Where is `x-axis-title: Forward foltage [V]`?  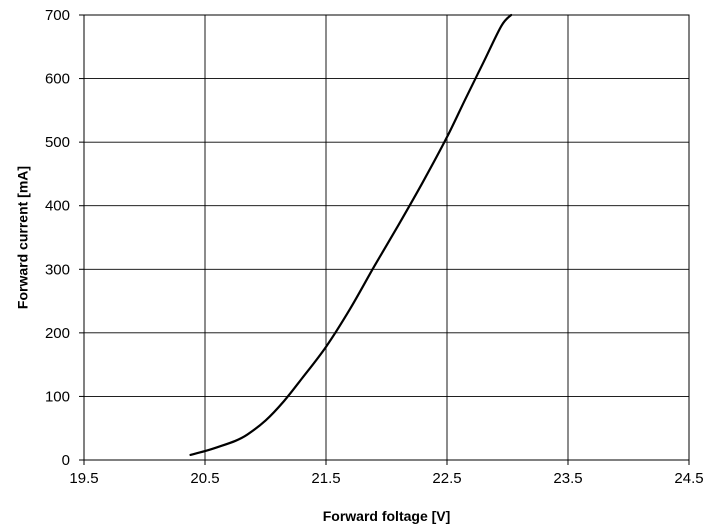
x-axis-title: Forward foltage [V] is located at coordinates (387, 516).